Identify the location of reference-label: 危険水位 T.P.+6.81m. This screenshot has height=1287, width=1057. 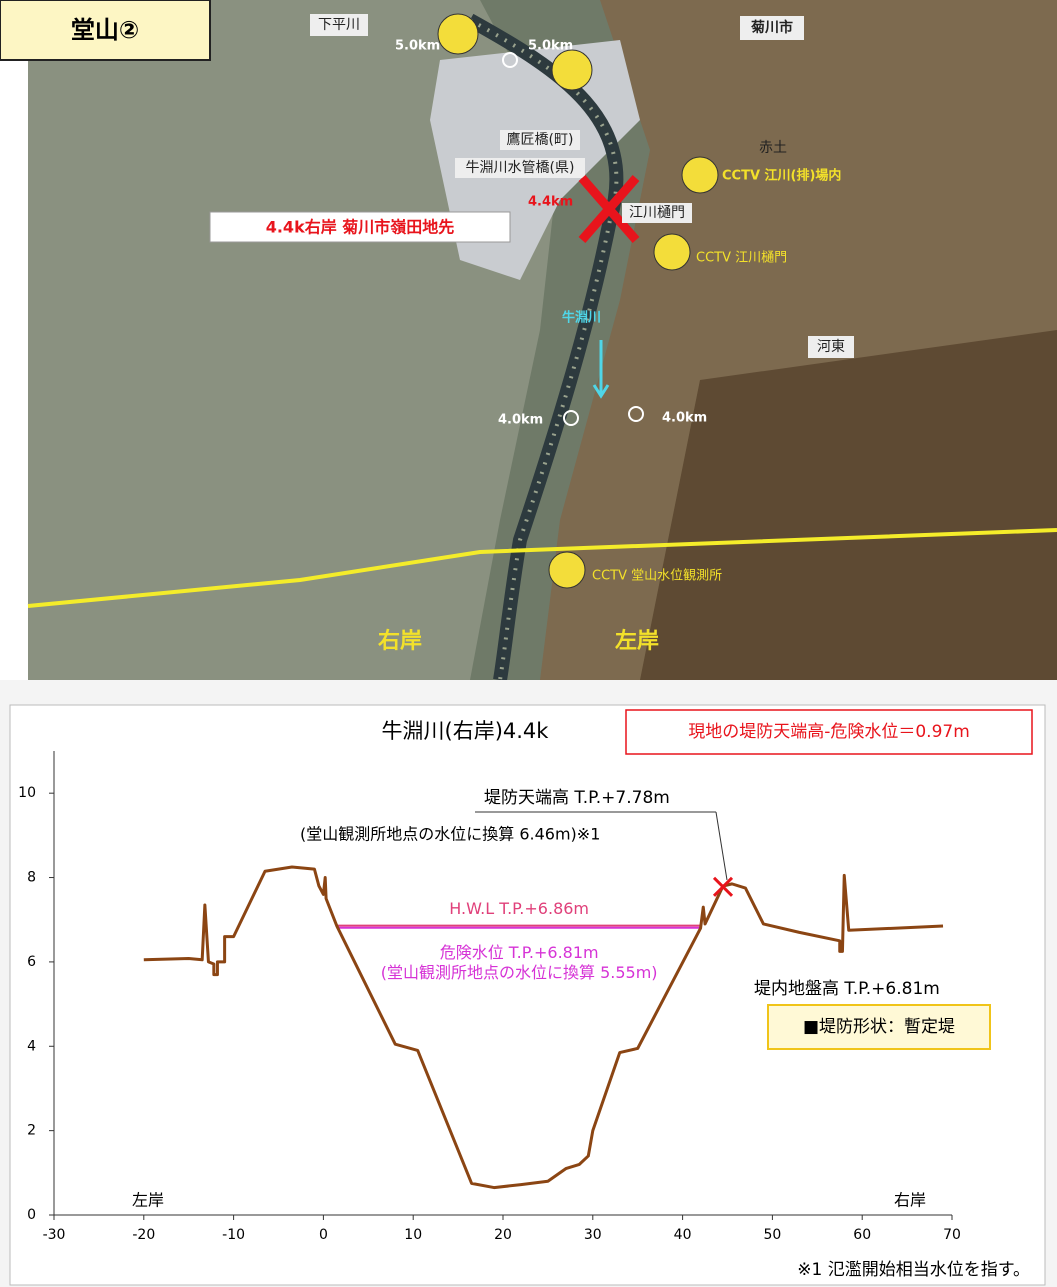
(519, 952).